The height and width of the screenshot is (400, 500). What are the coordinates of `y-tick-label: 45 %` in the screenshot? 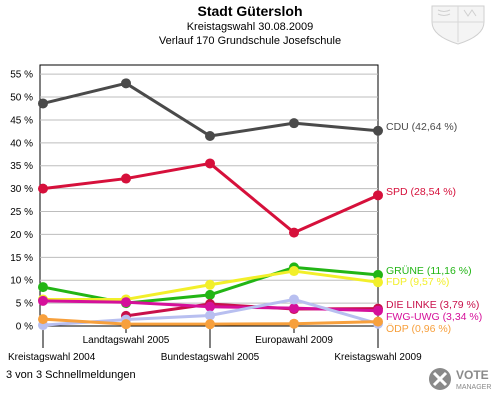 It's located at (21, 120).